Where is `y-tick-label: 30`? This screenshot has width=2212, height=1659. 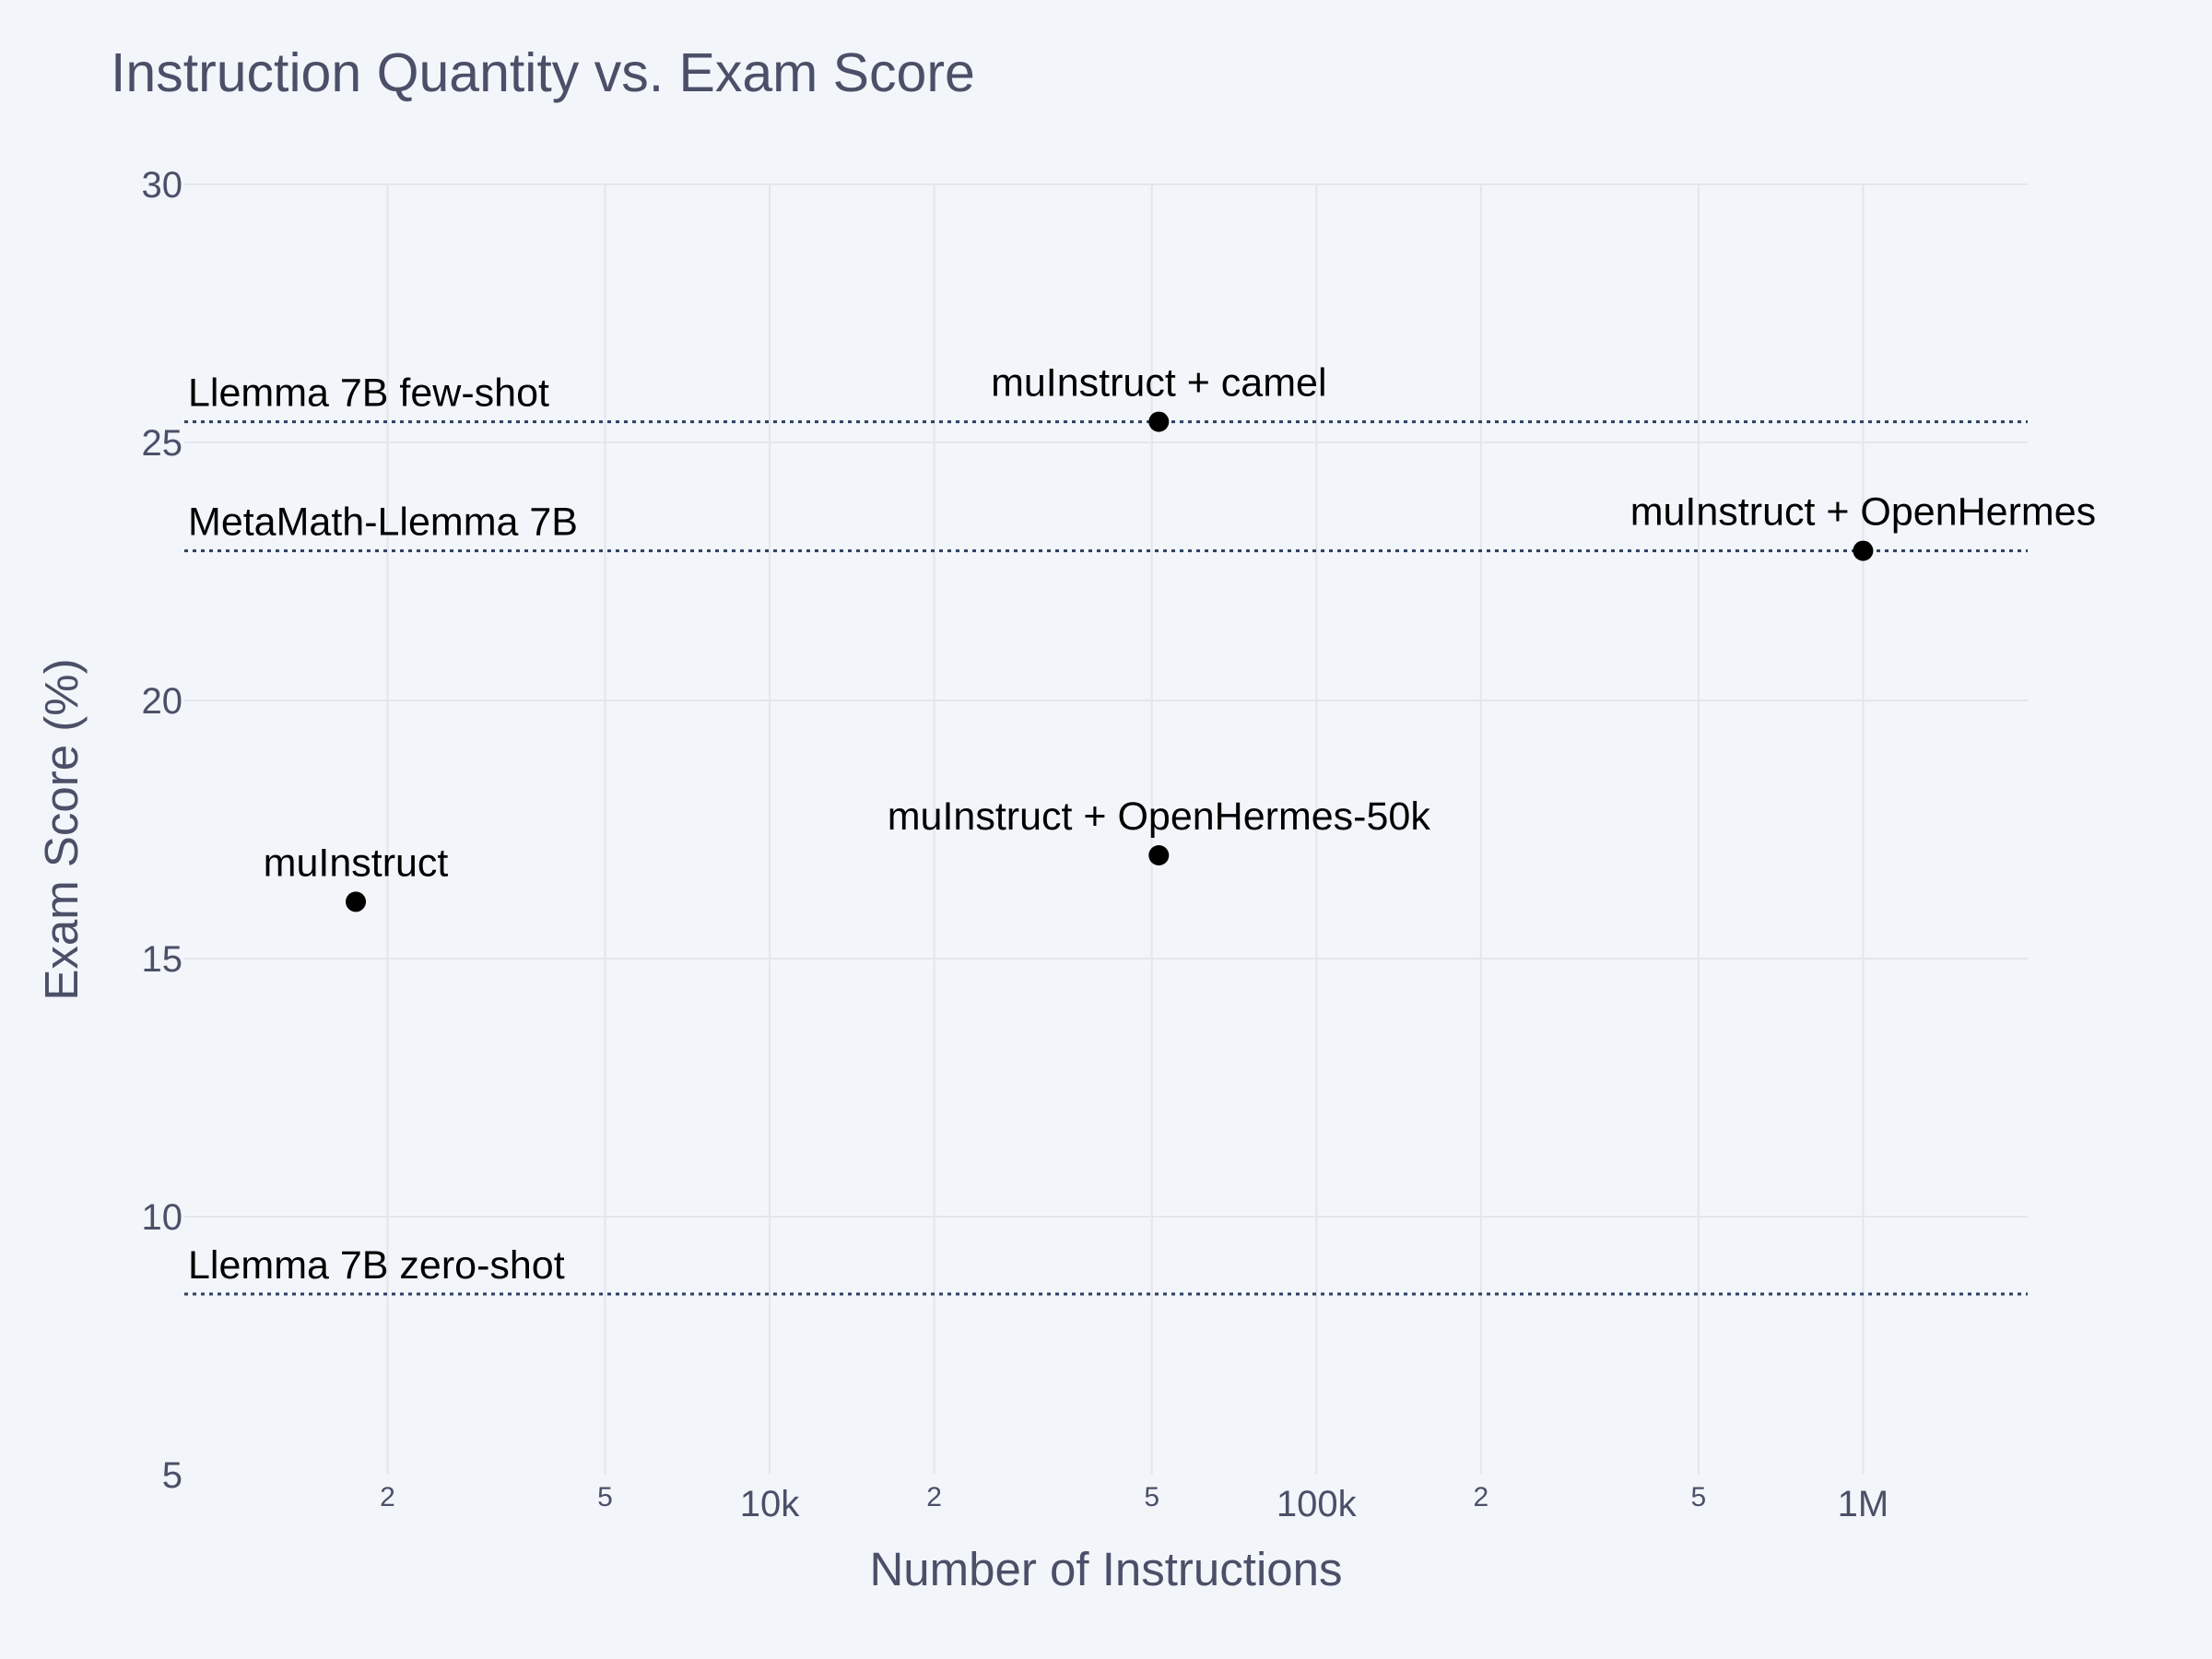 y-tick-label: 30 is located at coordinates (162, 185).